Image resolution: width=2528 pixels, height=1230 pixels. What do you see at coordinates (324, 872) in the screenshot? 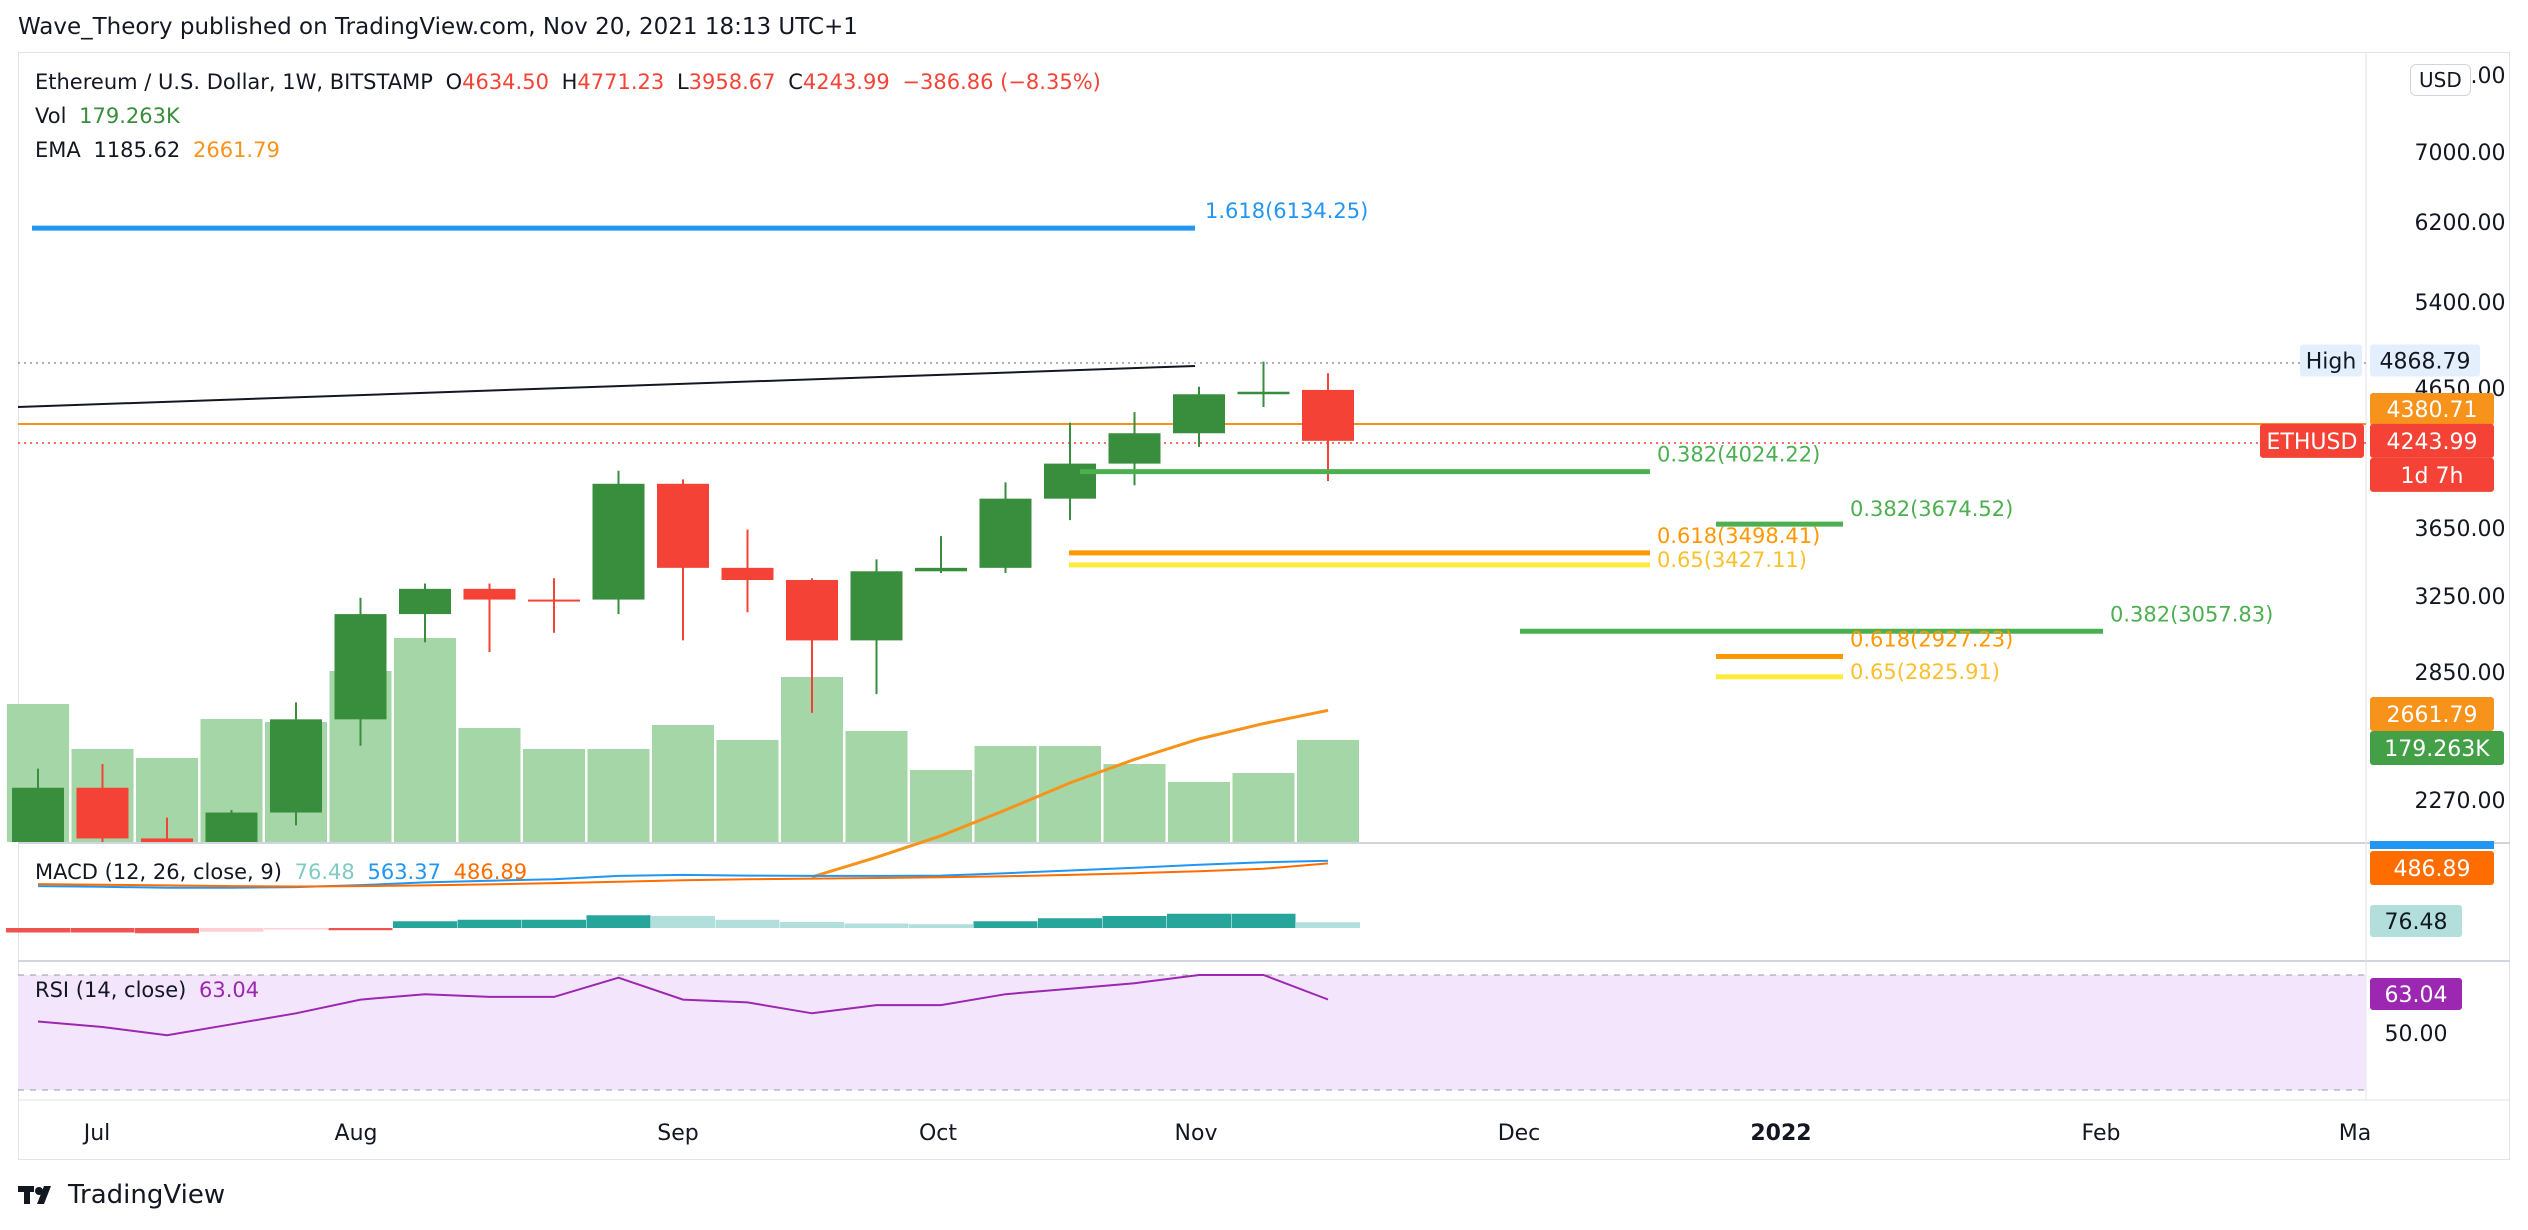
I see `macd-hist-value: 76.48` at bounding box center [324, 872].